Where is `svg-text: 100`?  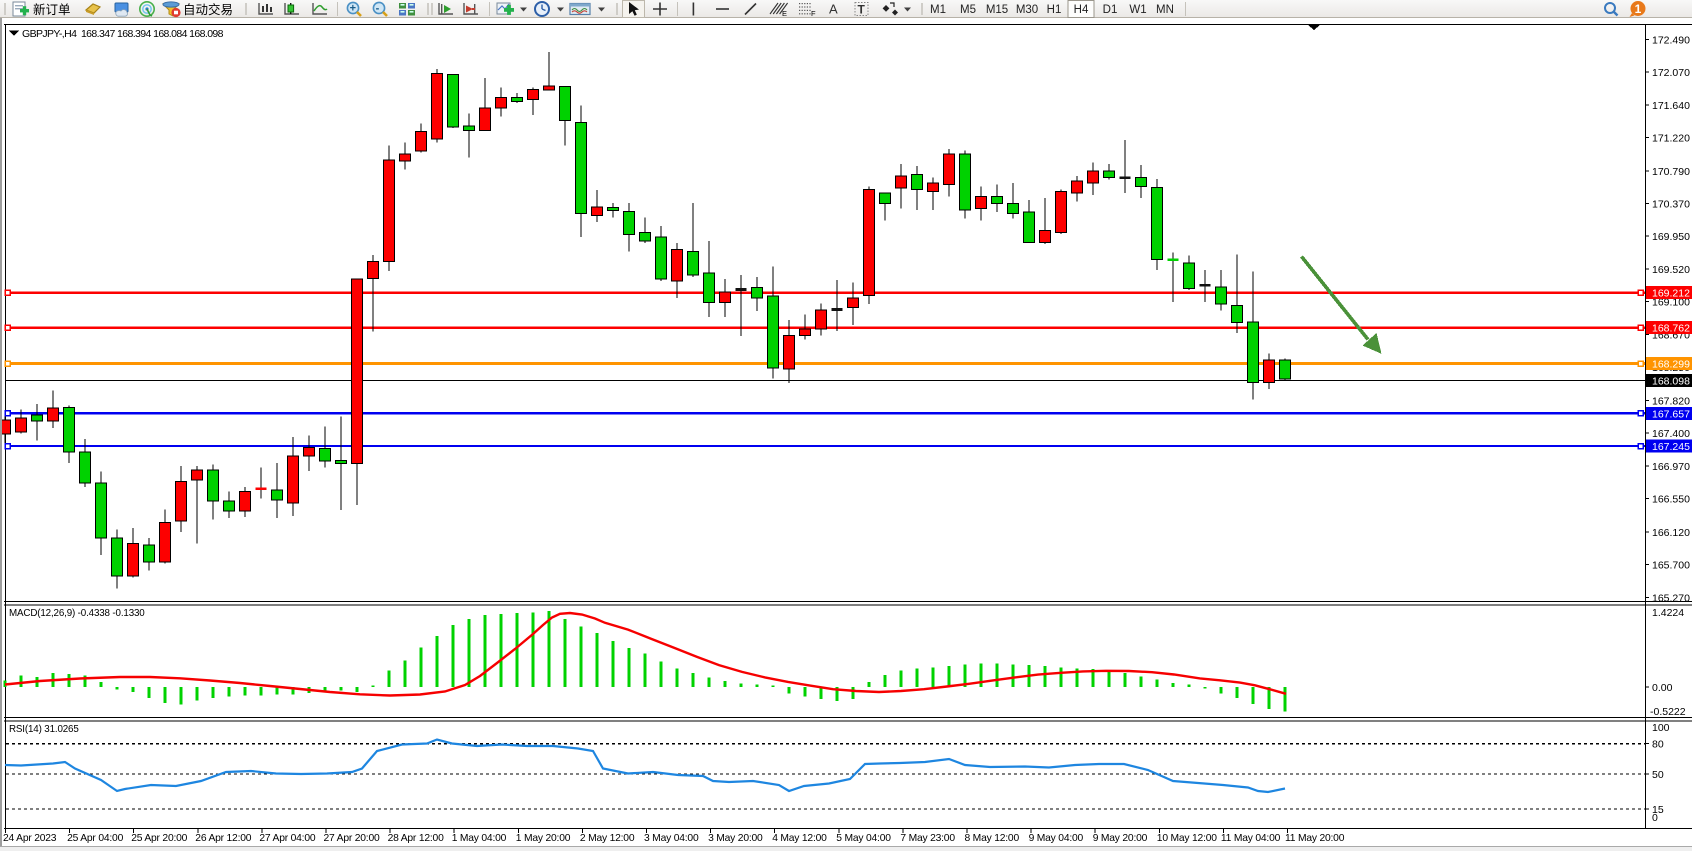 svg-text: 100 is located at coordinates (1661, 728).